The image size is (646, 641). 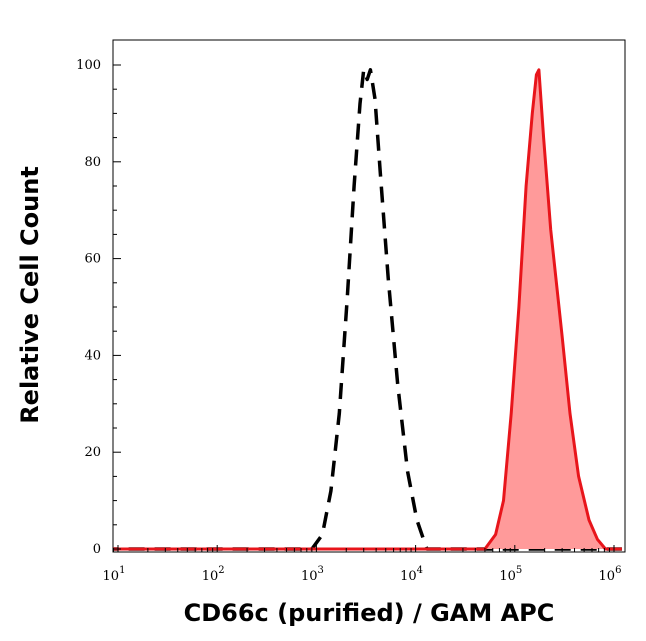 I want to click on x-tick-label: 10³, so click(x=312, y=574).